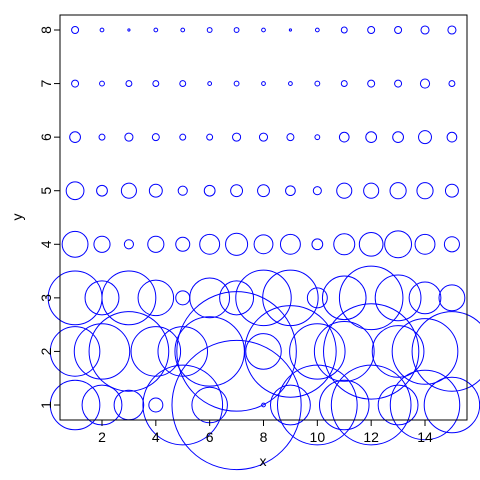  Describe the element at coordinates (46, 298) in the screenshot. I see `y-tick-label: 3` at that location.